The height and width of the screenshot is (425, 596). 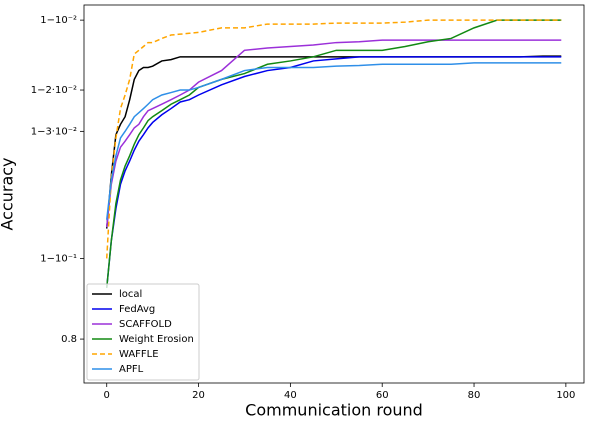 What do you see at coordinates (145, 324) in the screenshot?
I see `legend-label: SCAFFOLD` at bounding box center [145, 324].